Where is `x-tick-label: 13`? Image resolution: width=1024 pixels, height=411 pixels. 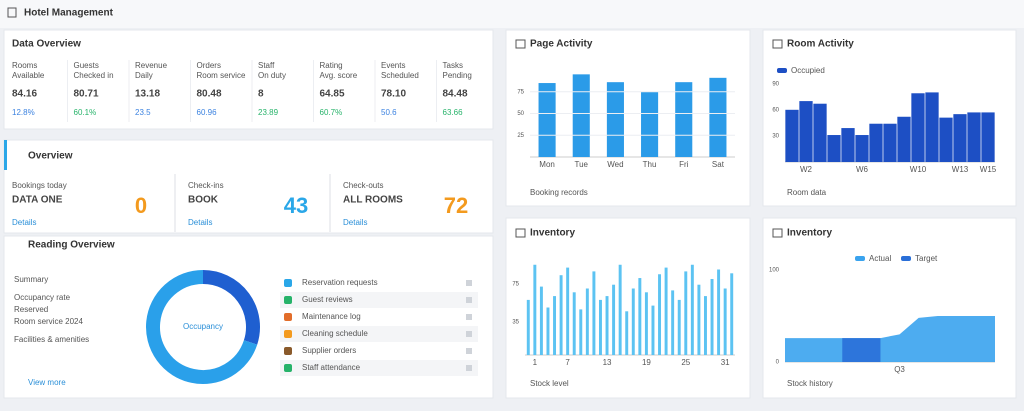
x-tick-label: 13 is located at coordinates (607, 362).